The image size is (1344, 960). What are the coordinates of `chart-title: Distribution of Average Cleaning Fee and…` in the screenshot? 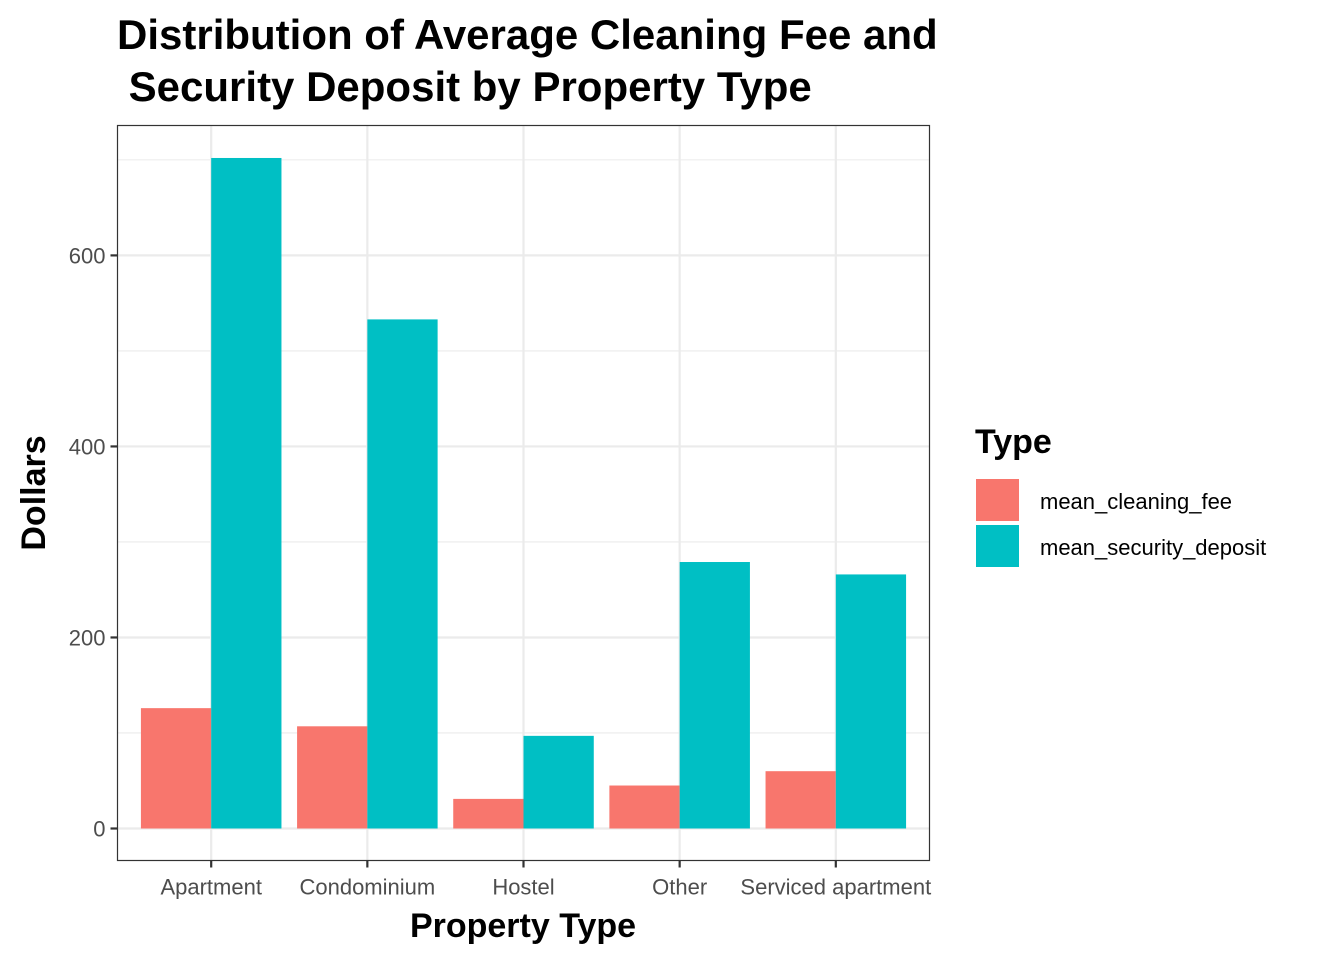 It's located at (527, 60).